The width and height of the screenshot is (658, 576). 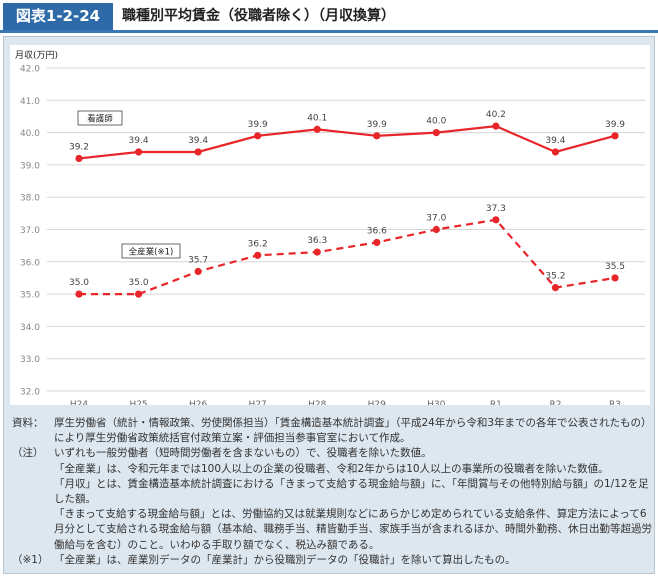 I want to click on x-tick-label: H25, so click(x=138, y=402).